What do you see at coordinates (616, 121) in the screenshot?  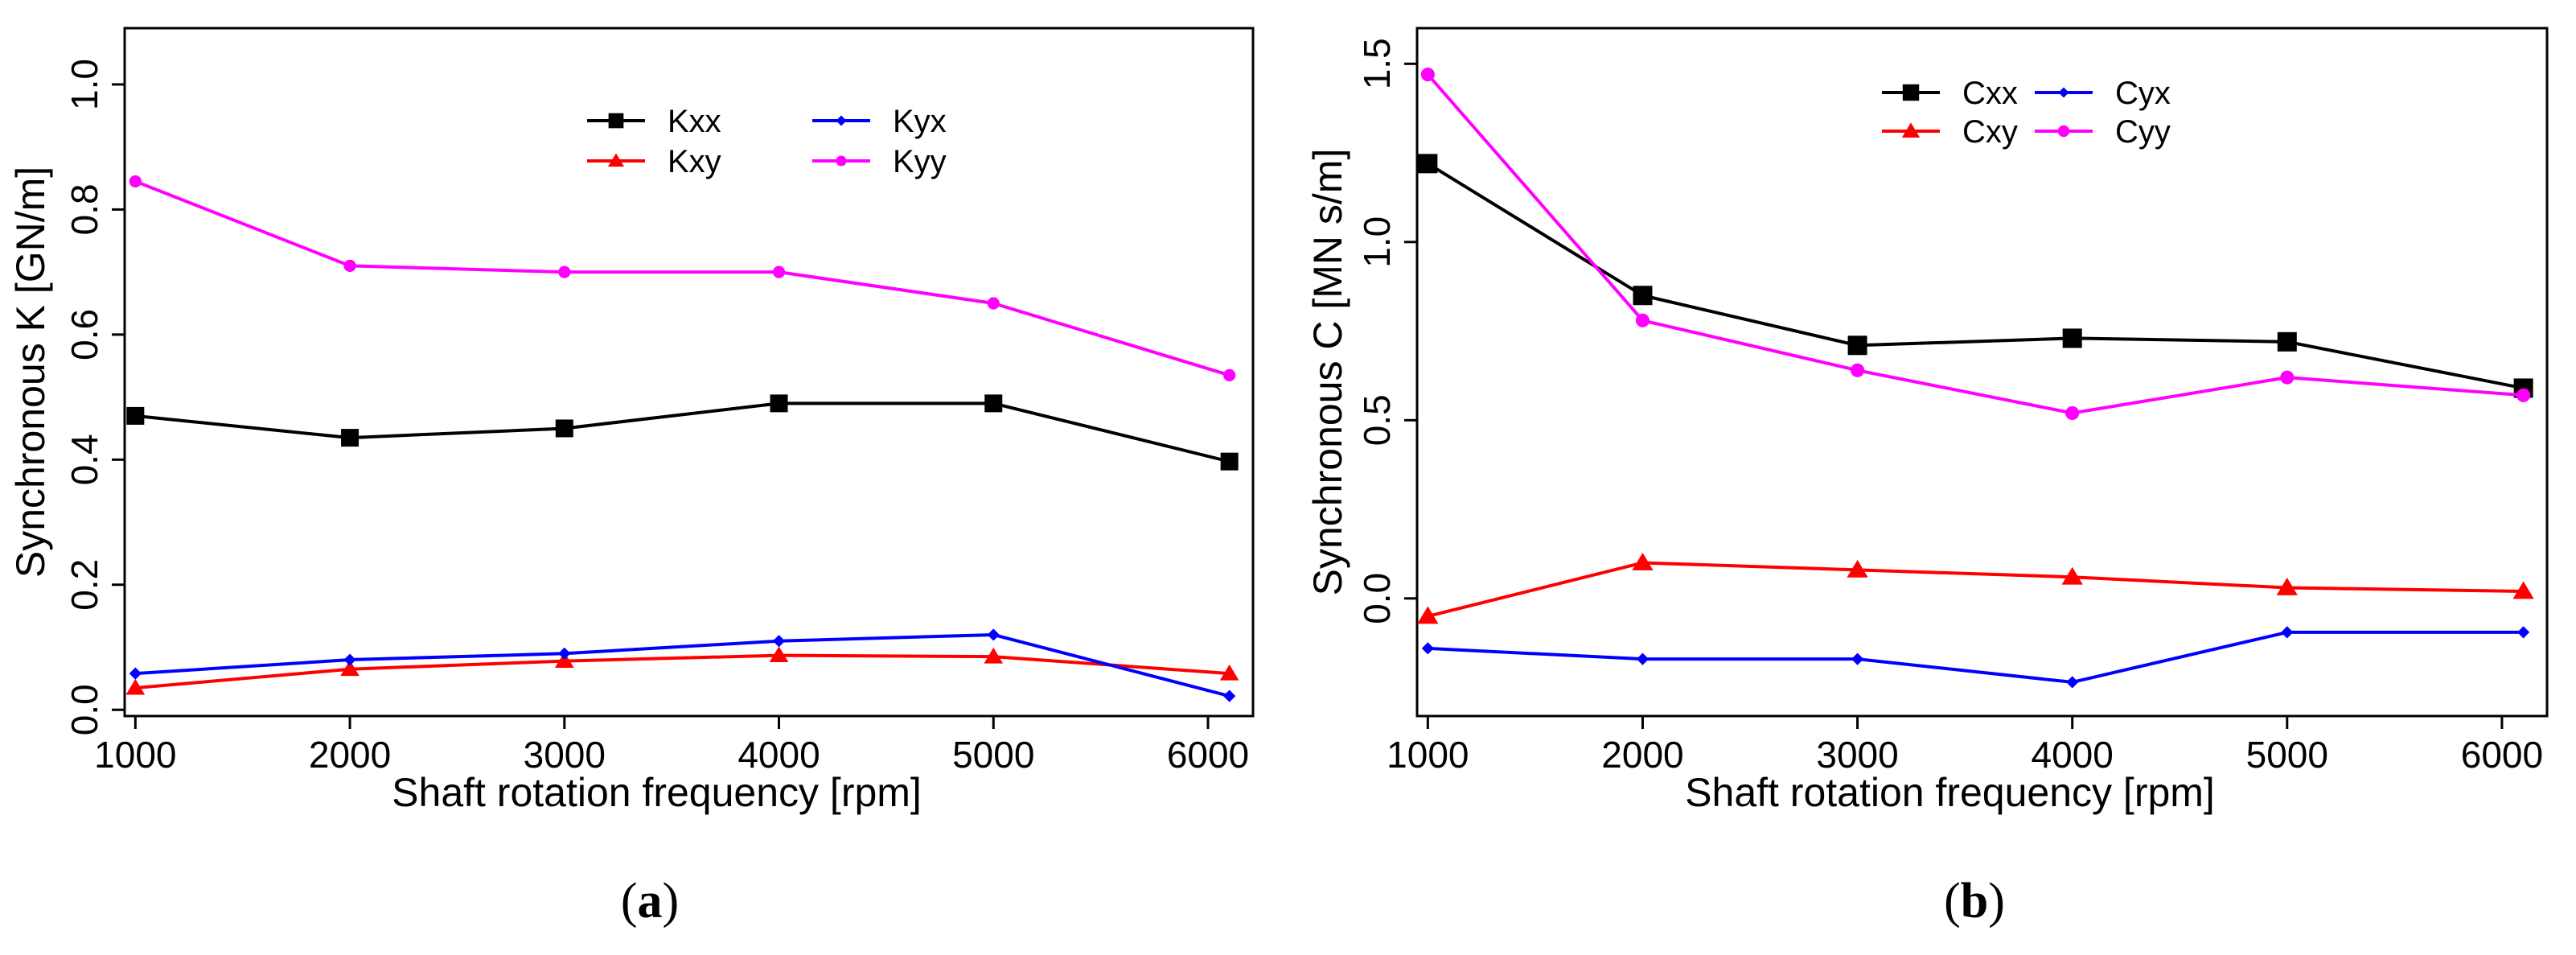 I see `legend-marker-kxx` at bounding box center [616, 121].